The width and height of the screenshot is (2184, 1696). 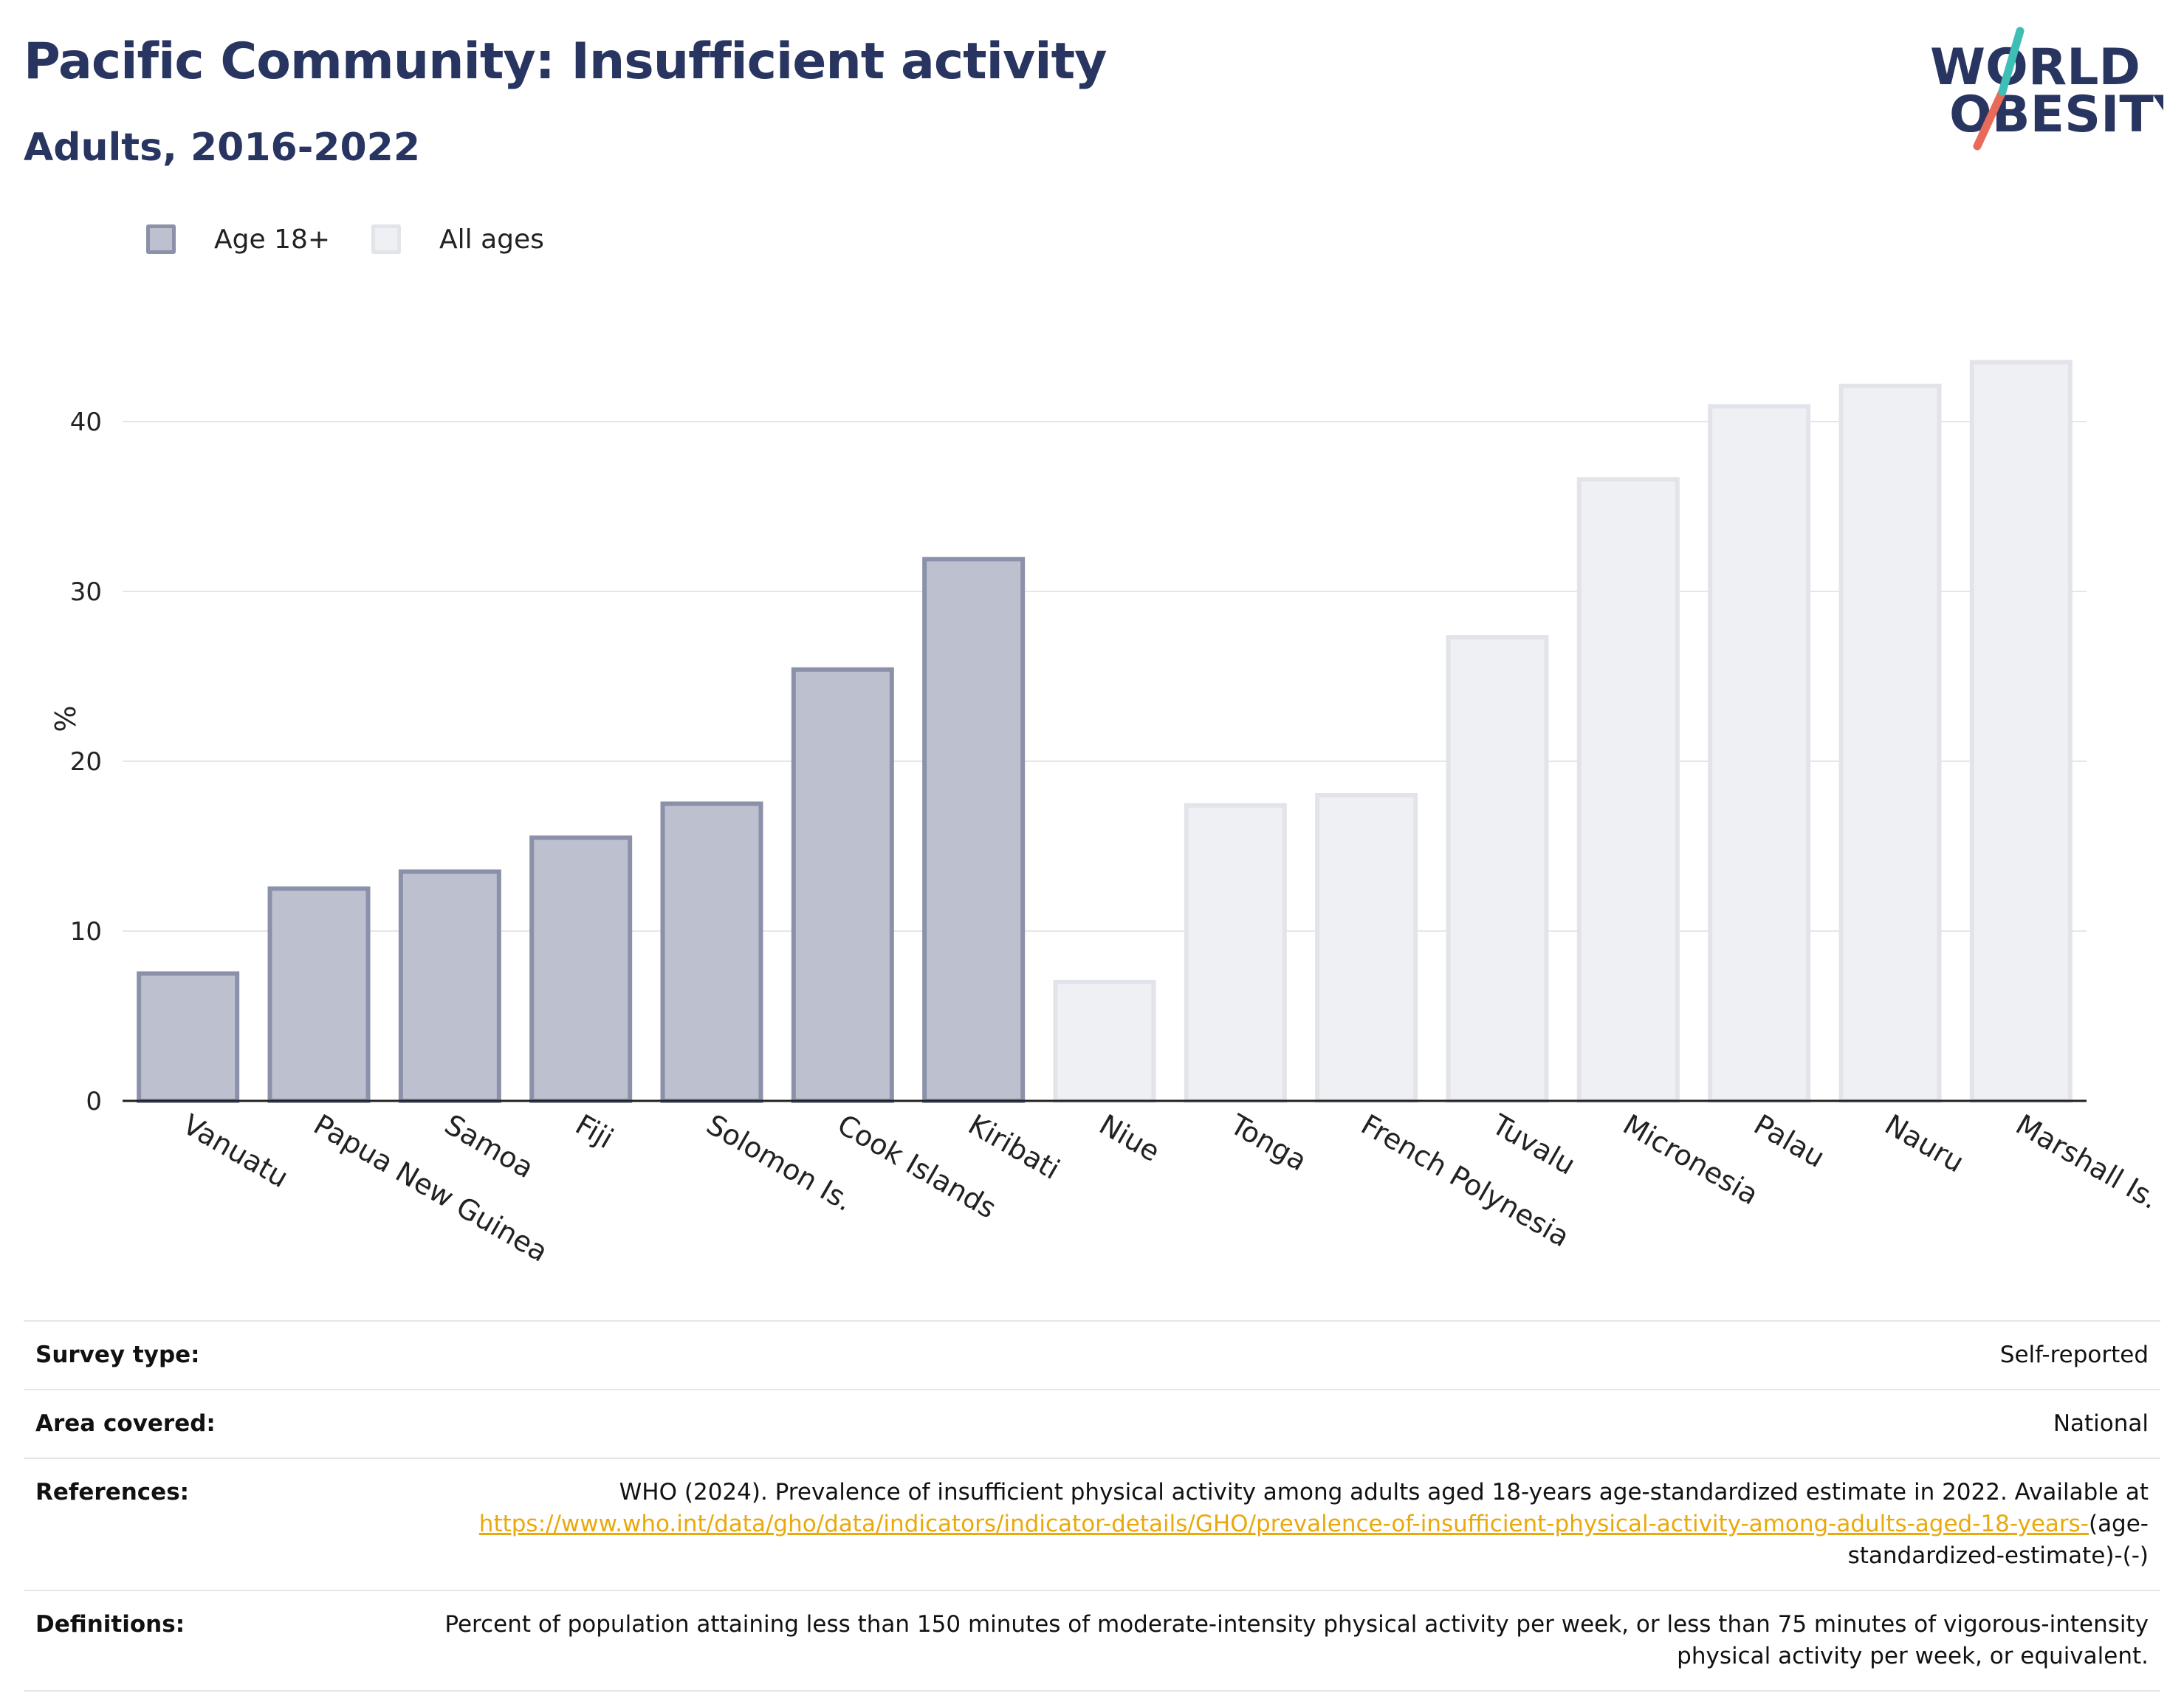 I want to click on chart-legend: Age 18+ All ages, so click(x=366, y=239).